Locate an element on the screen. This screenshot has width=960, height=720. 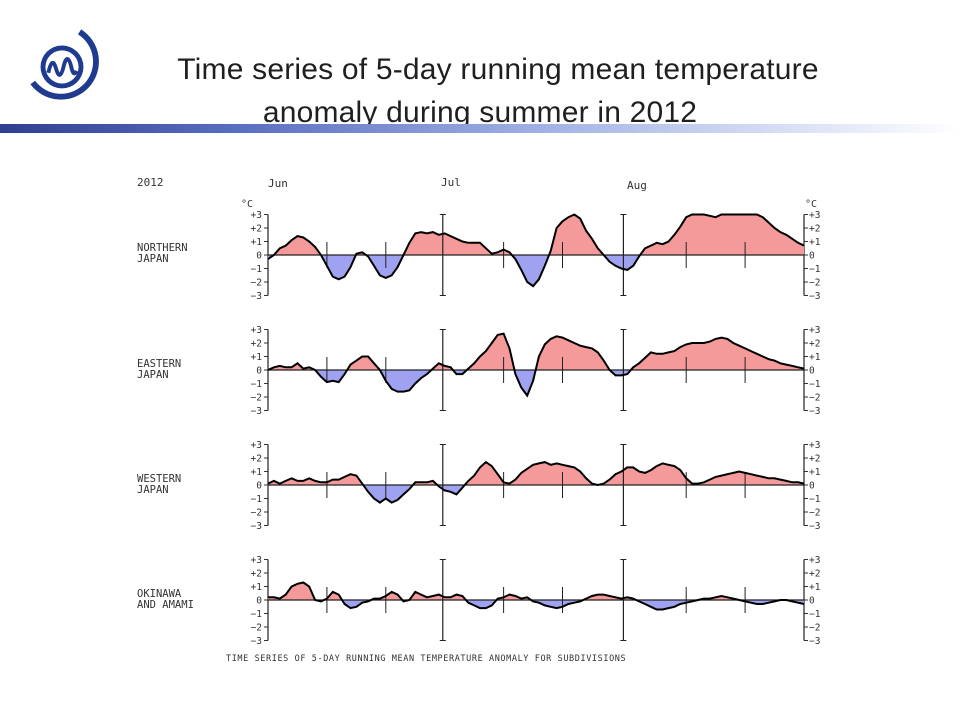
year-label: 2012 is located at coordinates (150, 182).